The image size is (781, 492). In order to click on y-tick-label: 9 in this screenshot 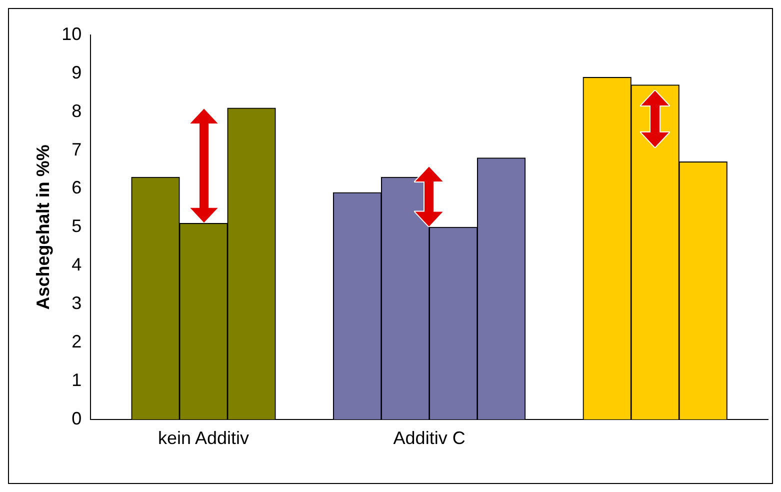, I will do `click(77, 72)`.